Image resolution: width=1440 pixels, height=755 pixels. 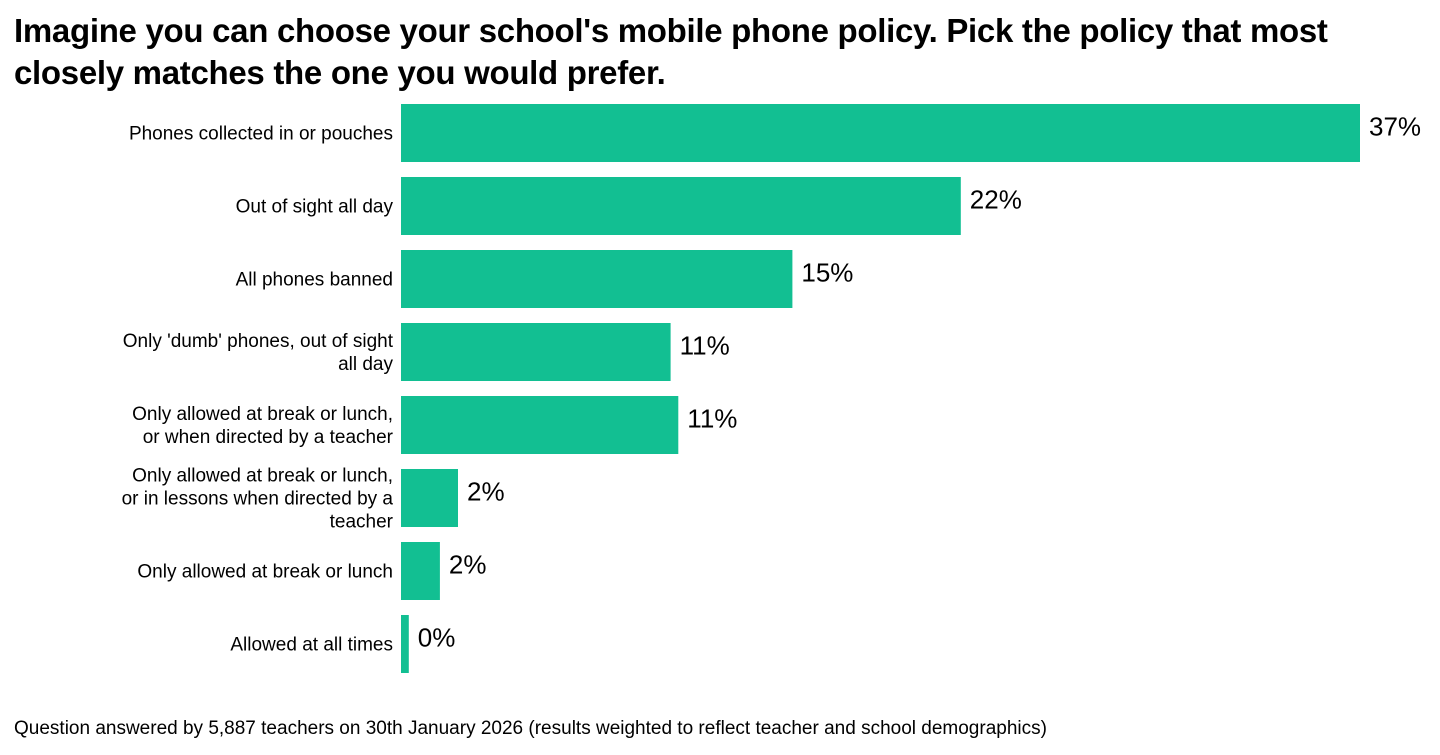 I want to click on value-label: 22%, so click(x=996, y=200).